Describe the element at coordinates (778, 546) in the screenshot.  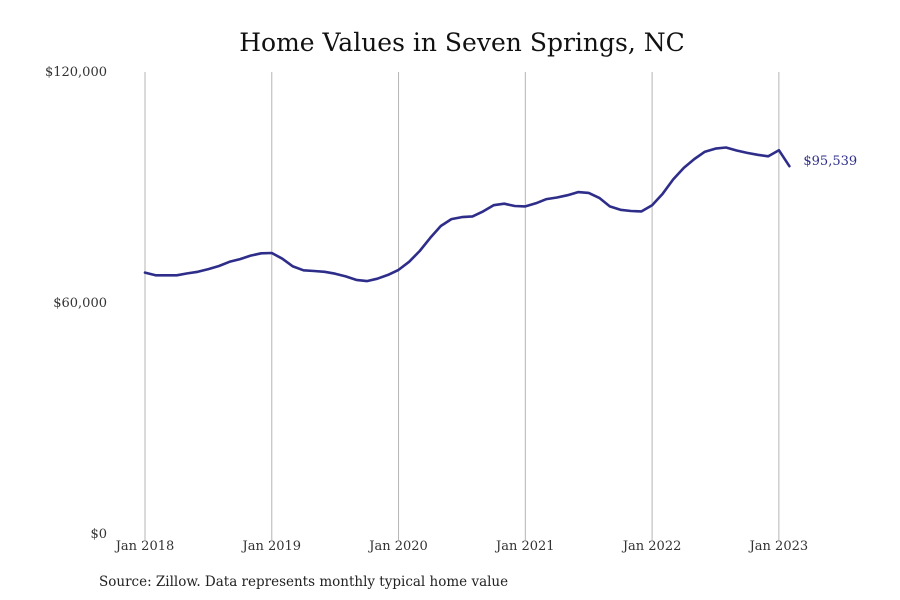
I see `x-tick-label: Jan 2023` at that location.